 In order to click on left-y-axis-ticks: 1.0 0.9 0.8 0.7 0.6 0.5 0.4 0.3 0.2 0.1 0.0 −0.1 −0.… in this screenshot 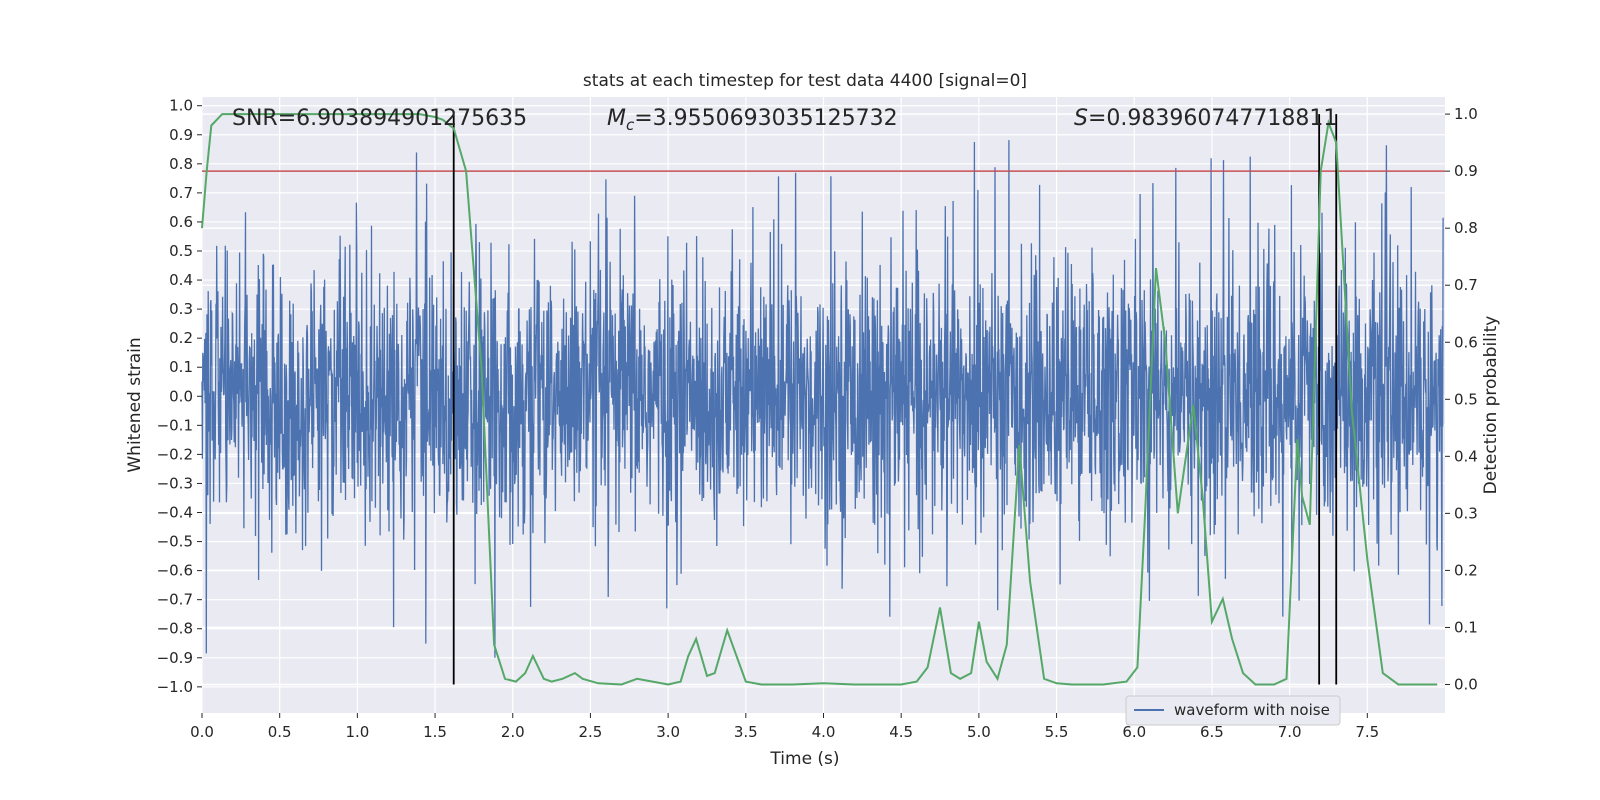, I will do `click(179, 396)`.